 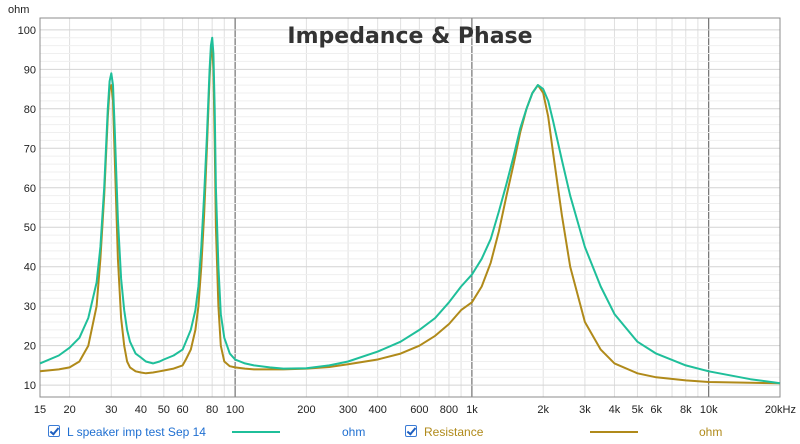 I want to click on x-tick-label: 40, so click(x=141, y=410).